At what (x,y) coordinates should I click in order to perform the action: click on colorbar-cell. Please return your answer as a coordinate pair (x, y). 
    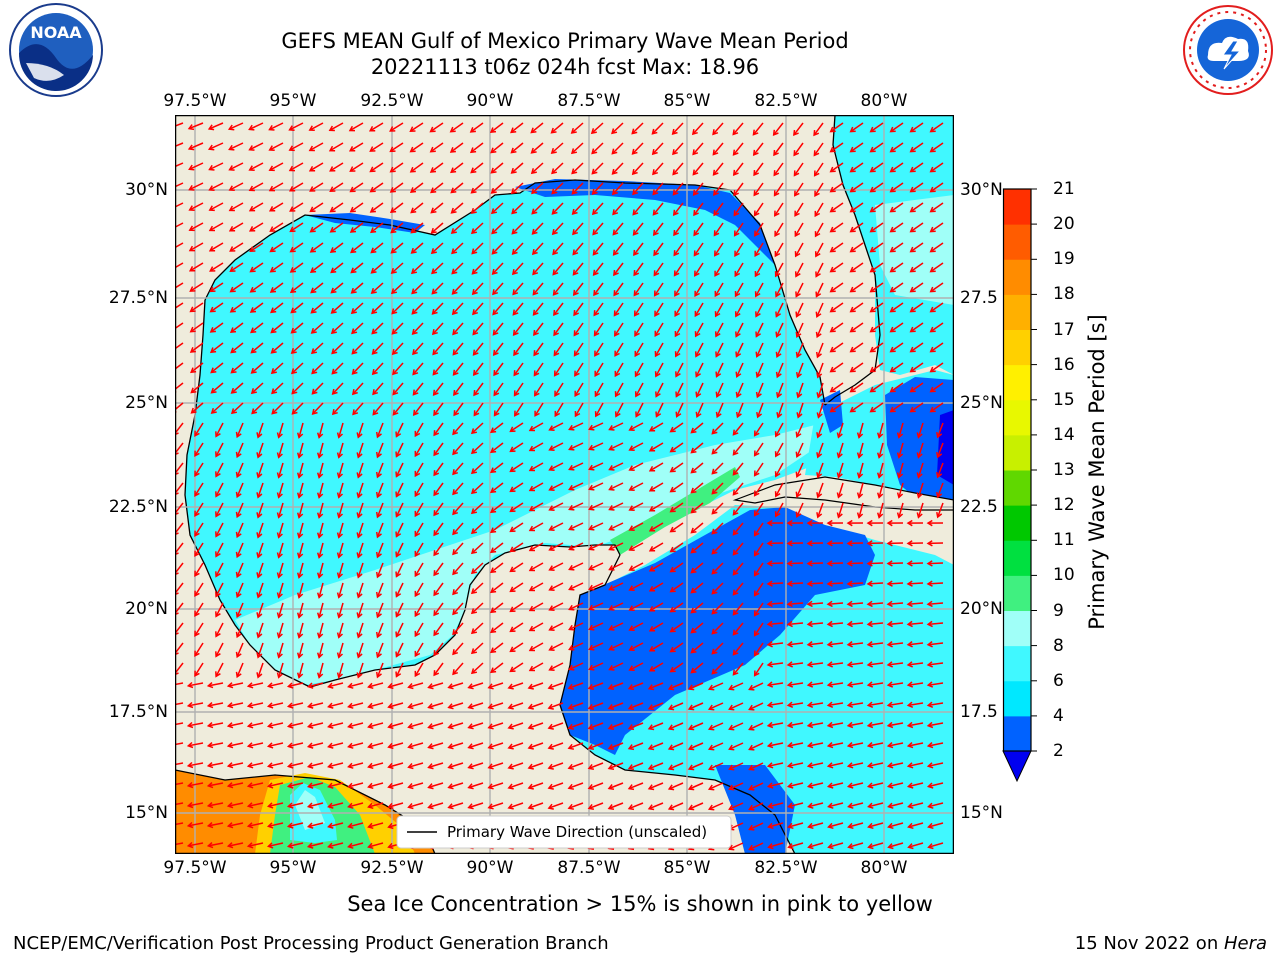
    Looking at the image, I should click on (1017, 628).